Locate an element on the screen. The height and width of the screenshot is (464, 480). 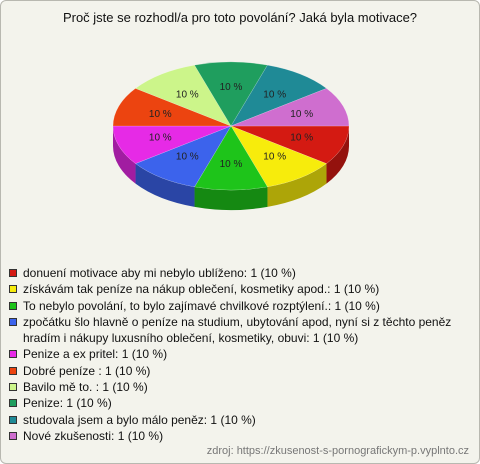
legend-item: Nové zkušenosti: 1 (10 %) is located at coordinates (240, 436).